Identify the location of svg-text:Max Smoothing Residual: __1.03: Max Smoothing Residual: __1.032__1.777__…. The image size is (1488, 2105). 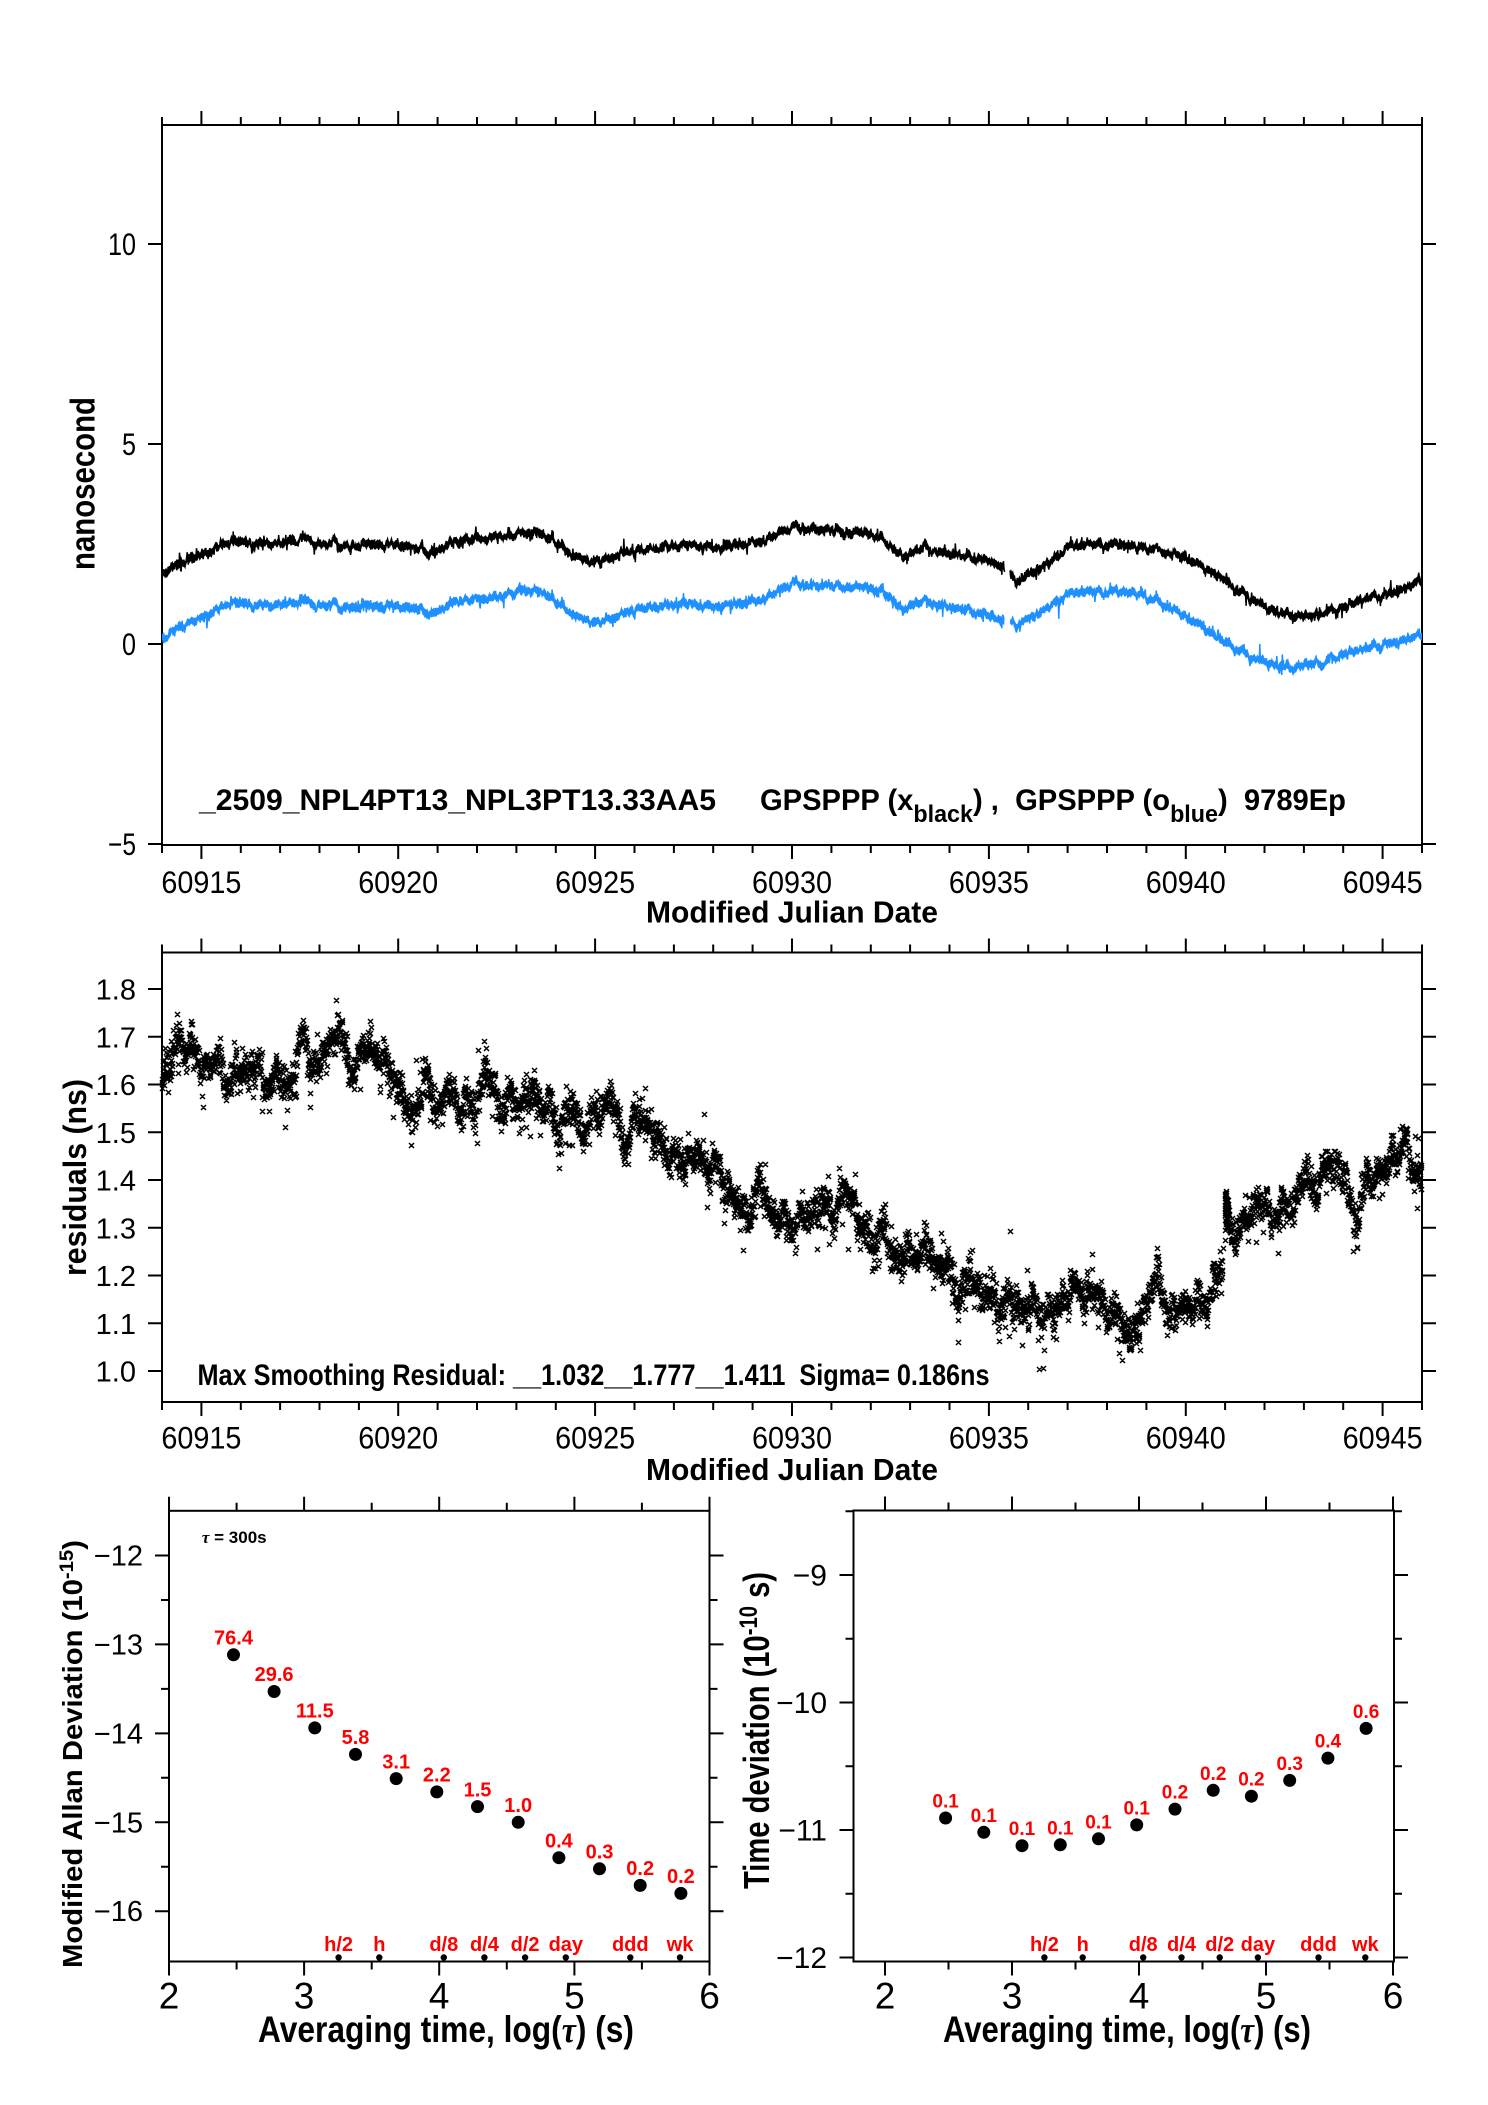
(594, 1375).